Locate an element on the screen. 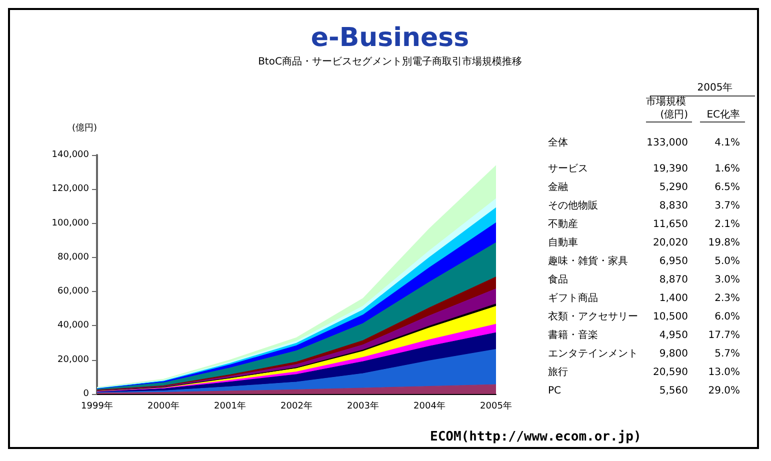 The height and width of the screenshot is (461, 771). x-tick-label: 1999年 is located at coordinates (97, 406).